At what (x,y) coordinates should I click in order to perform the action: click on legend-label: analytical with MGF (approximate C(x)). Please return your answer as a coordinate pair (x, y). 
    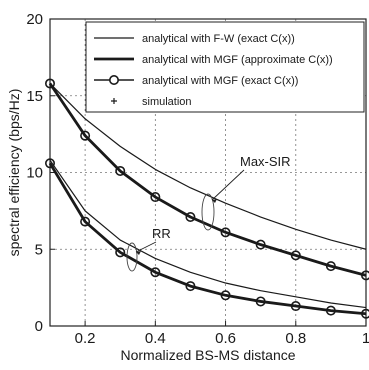
    Looking at the image, I should click on (237, 60).